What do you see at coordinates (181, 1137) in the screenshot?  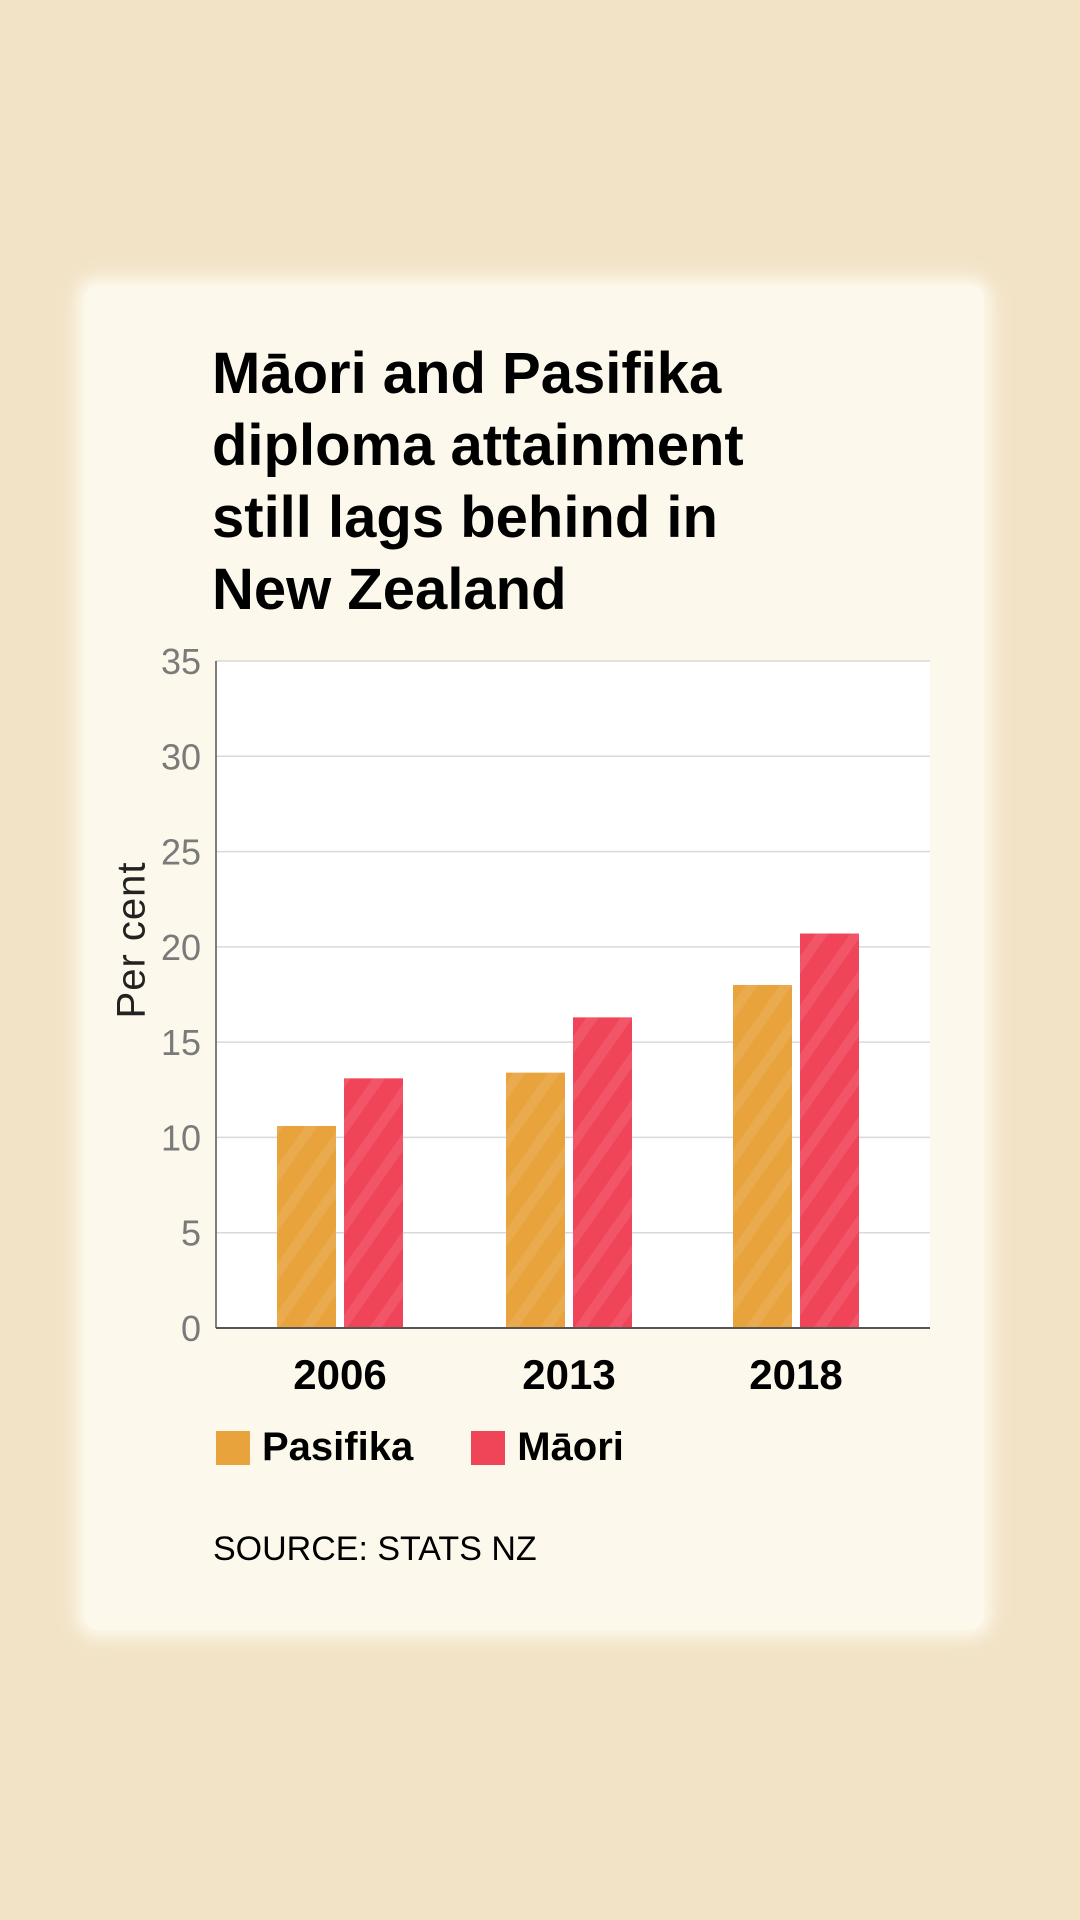 I see `y-tick-label: 10` at bounding box center [181, 1137].